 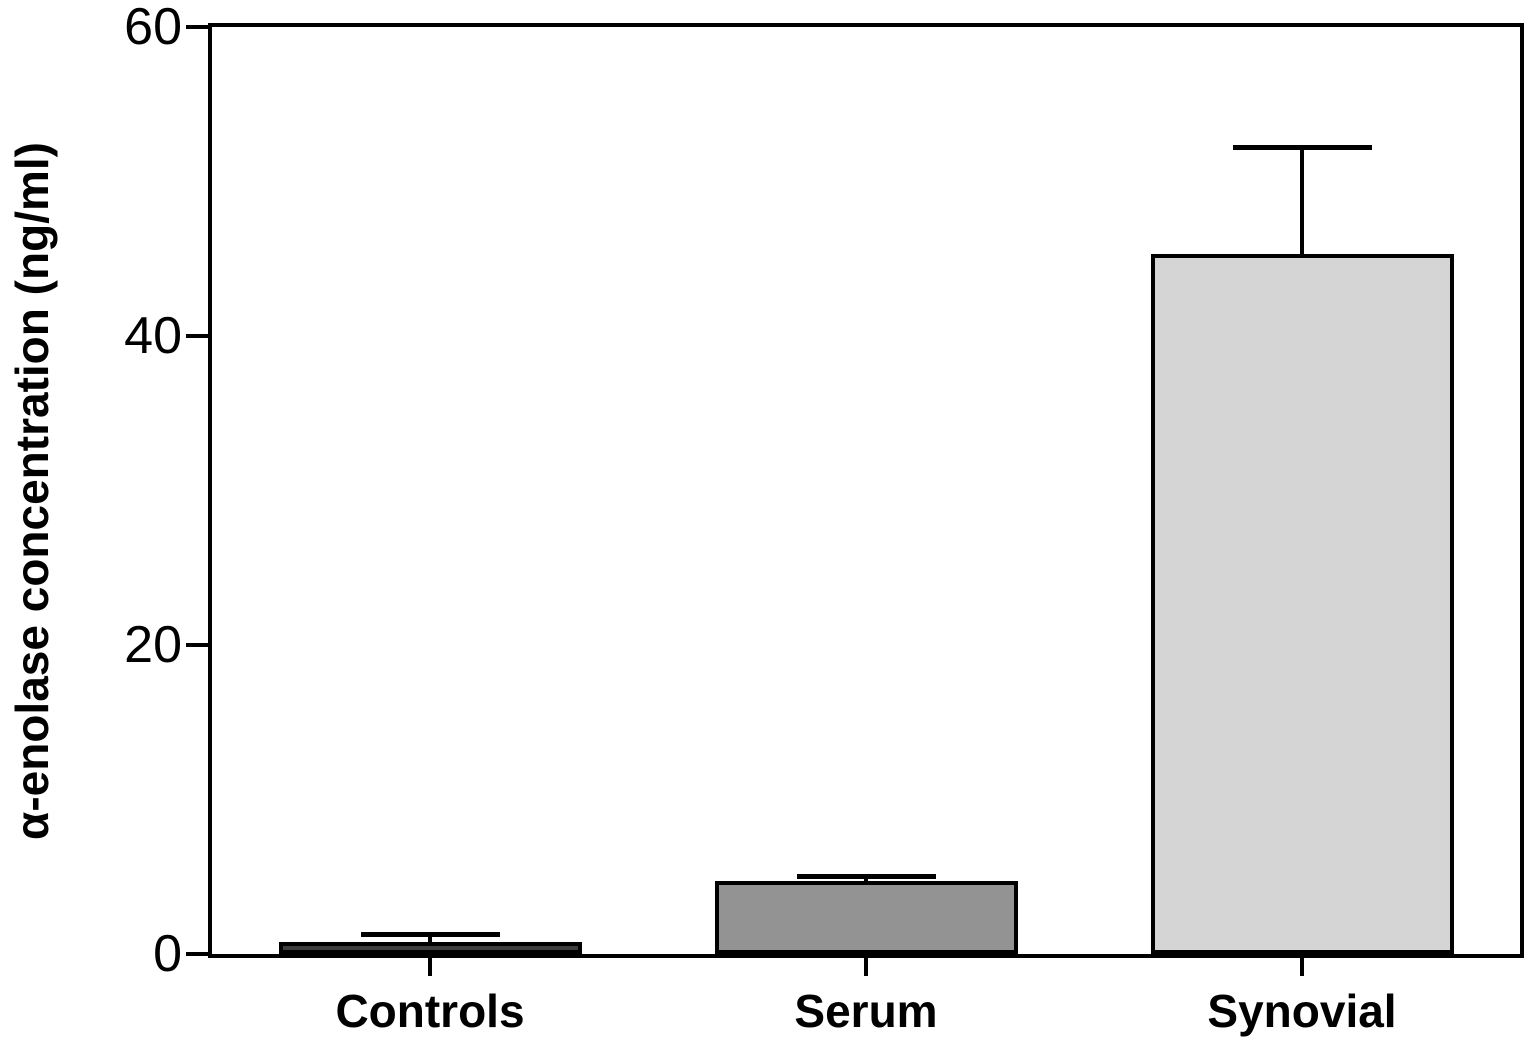 What do you see at coordinates (866, 876) in the screenshot?
I see `error-bar-cap-serum` at bounding box center [866, 876].